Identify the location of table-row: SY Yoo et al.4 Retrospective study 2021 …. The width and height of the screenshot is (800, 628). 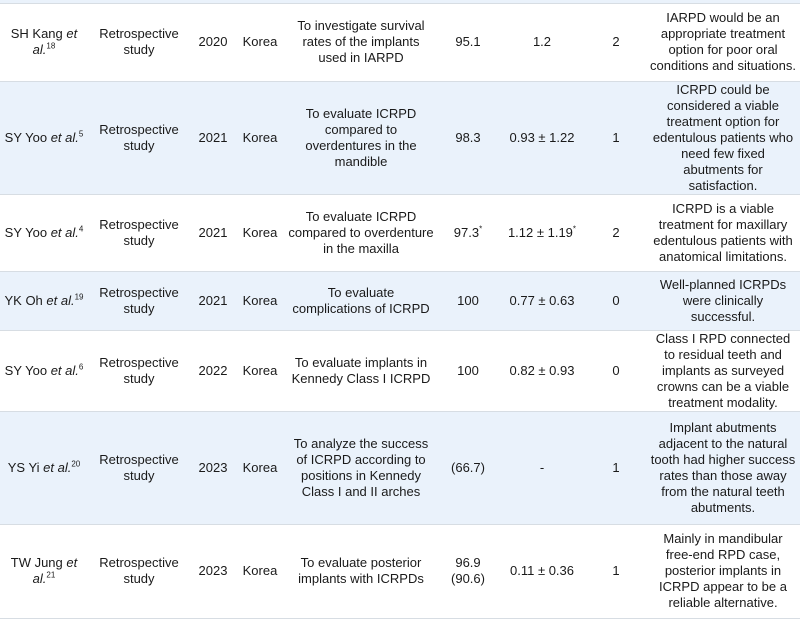
(400, 233).